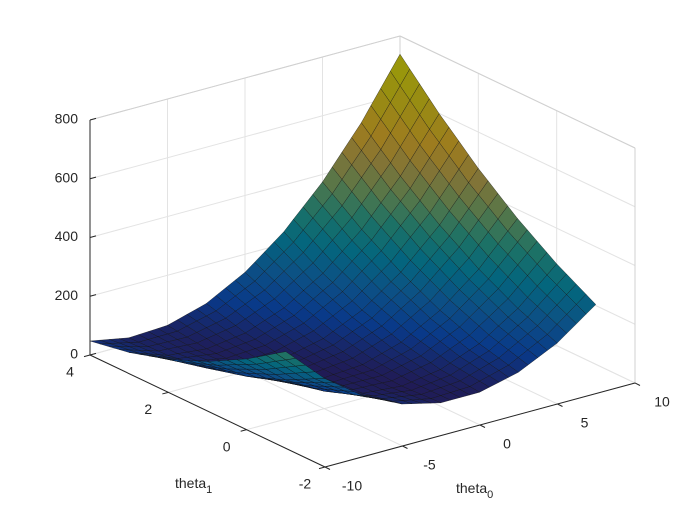 This screenshot has width=700, height=525. I want to click on y-axis-line, so click(207, 411).